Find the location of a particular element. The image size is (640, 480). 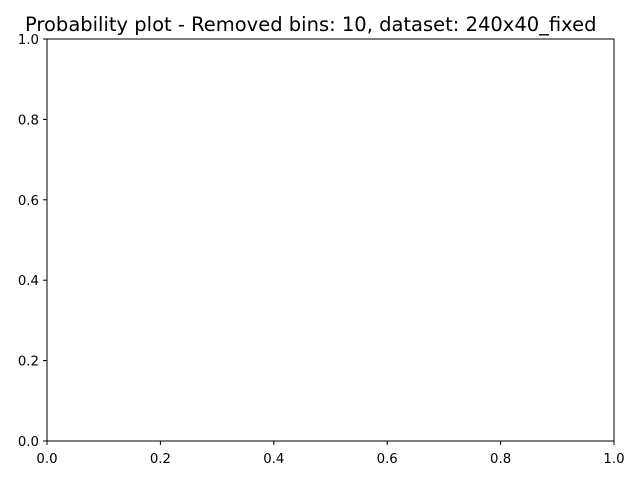

y-tick-label: 0.8 is located at coordinates (28, 120).